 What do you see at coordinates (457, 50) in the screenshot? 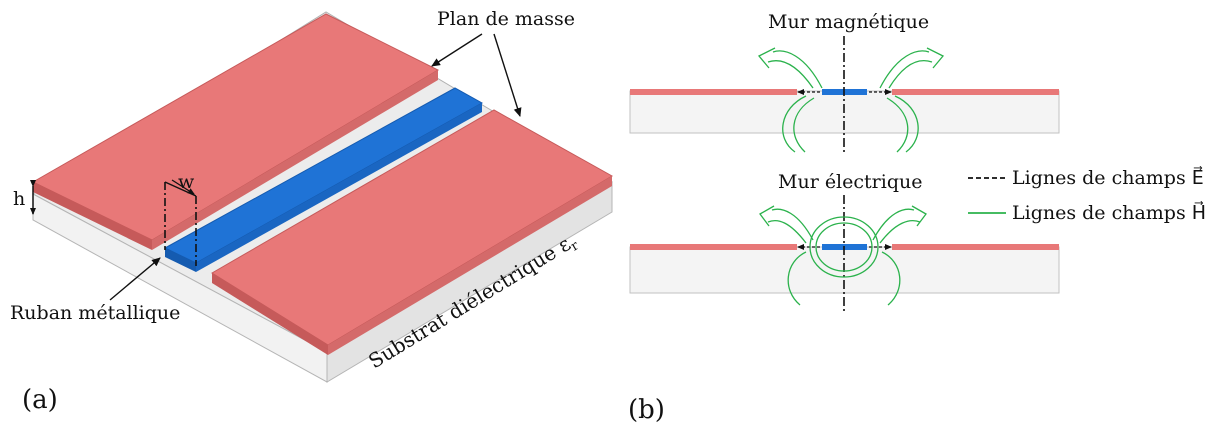
I see `ground-arrow-left` at bounding box center [457, 50].